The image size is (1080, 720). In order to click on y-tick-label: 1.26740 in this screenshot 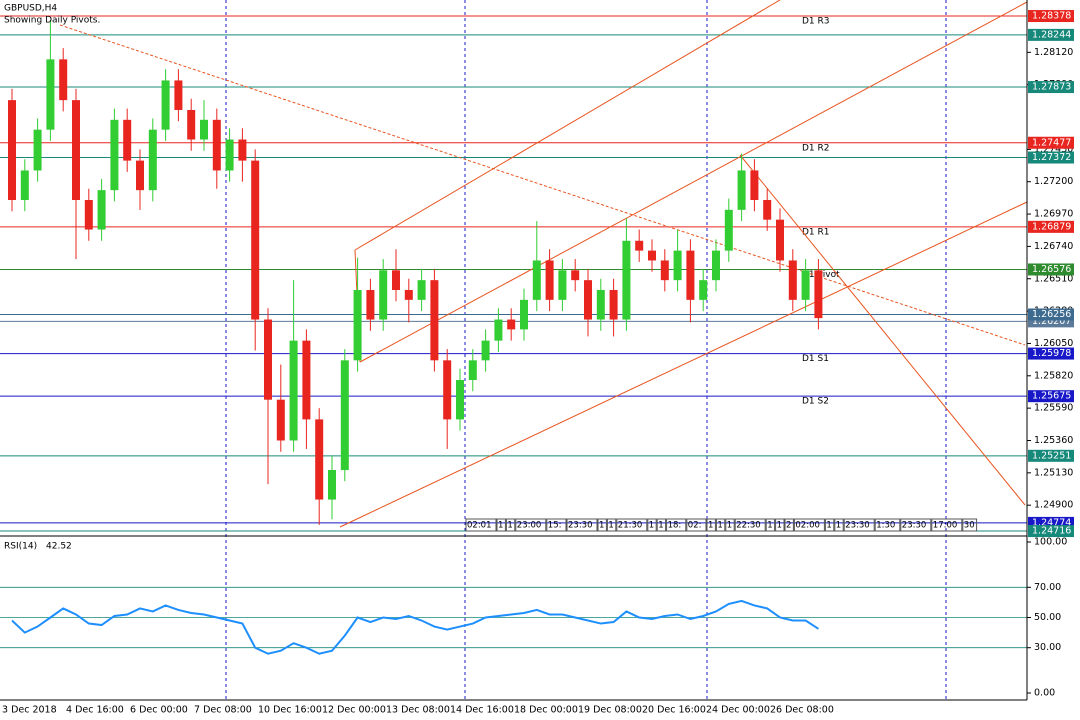, I will do `click(1053, 246)`.